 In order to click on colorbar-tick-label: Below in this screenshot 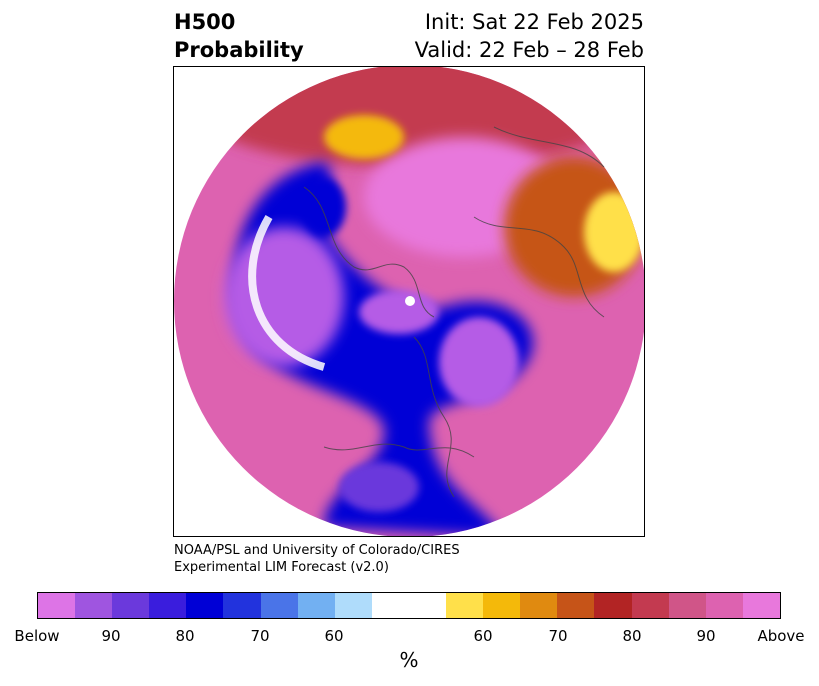, I will do `click(37, 636)`.